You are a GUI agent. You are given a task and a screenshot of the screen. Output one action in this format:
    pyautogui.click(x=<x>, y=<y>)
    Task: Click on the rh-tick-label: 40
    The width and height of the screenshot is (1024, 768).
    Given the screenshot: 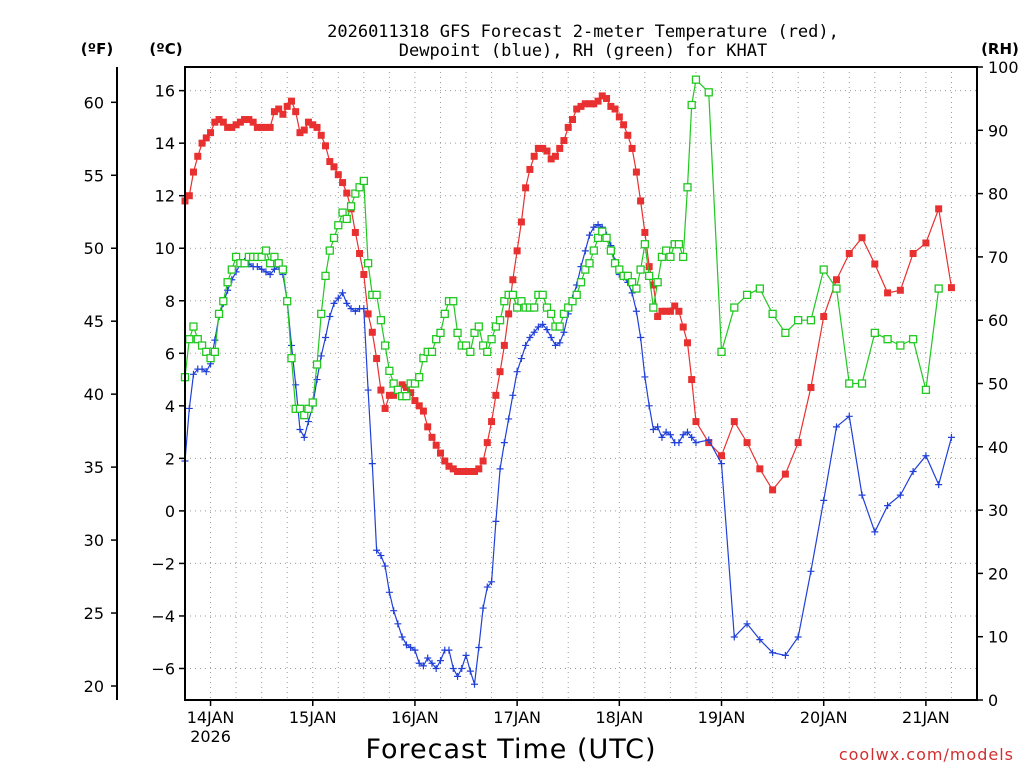 What is the action you would take?
    pyautogui.click(x=998, y=447)
    